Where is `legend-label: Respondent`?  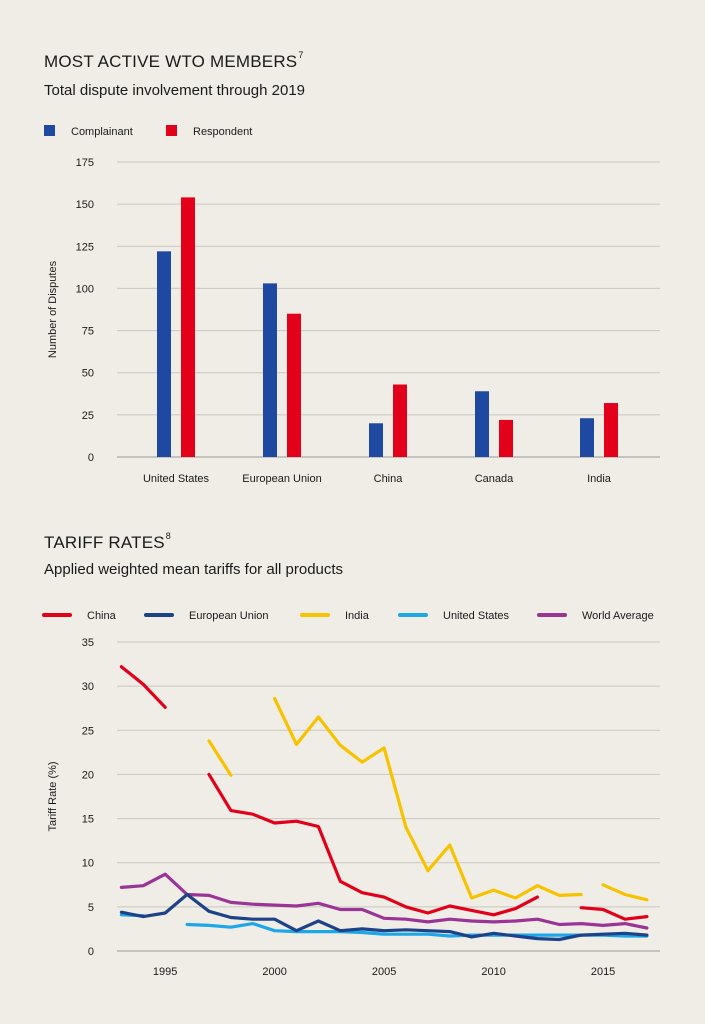
legend-label: Respondent is located at coordinates (222, 132).